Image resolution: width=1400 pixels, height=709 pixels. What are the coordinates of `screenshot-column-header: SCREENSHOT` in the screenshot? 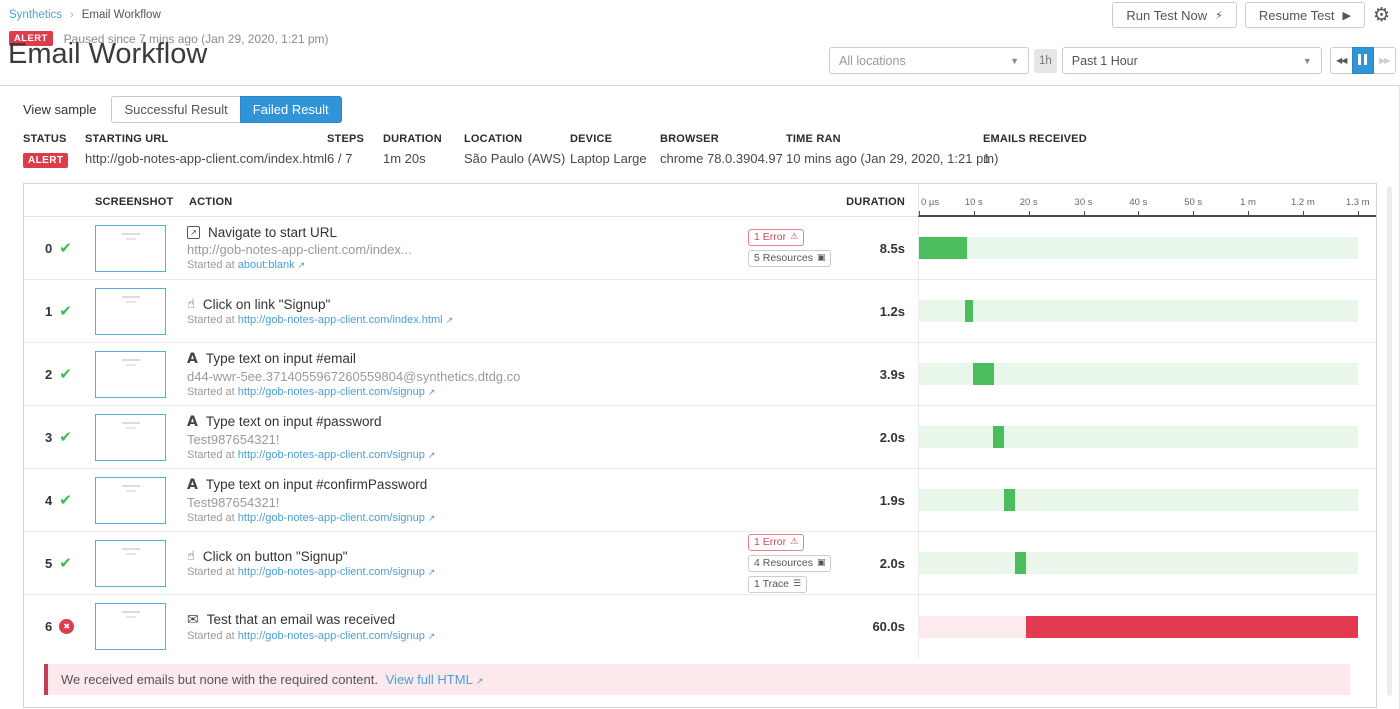 It's located at (134, 202).